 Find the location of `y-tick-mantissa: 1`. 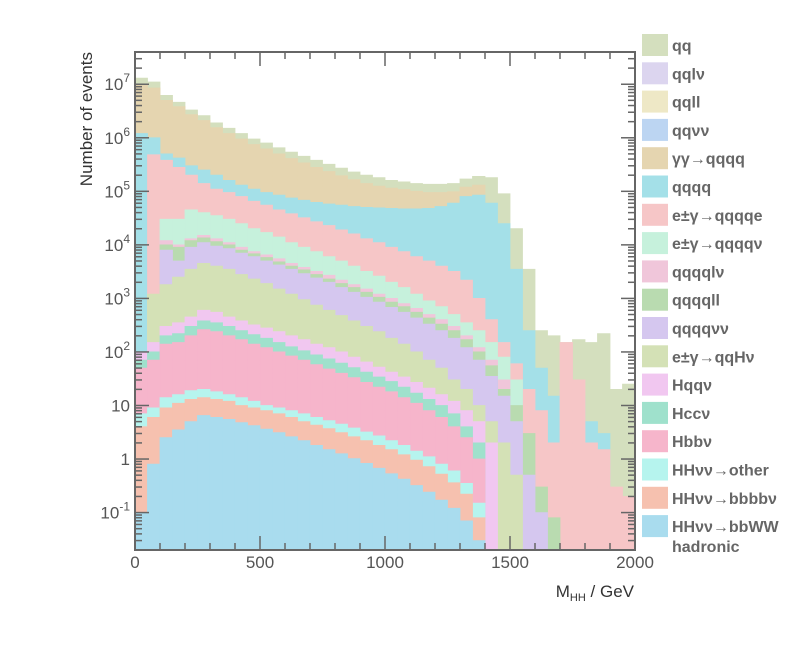

y-tick-mantissa: 1 is located at coordinates (125, 459).